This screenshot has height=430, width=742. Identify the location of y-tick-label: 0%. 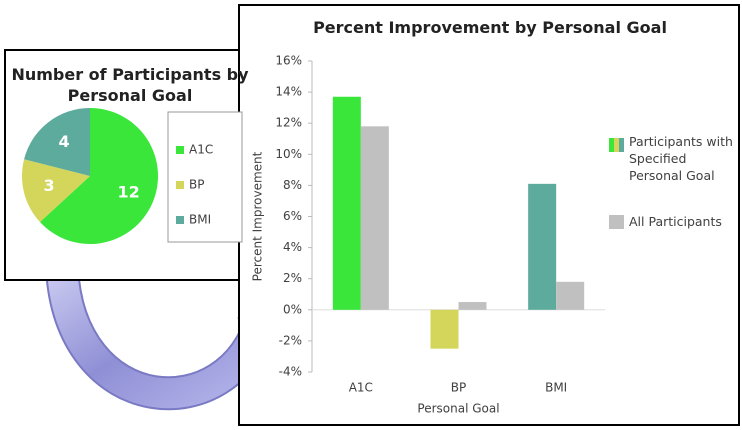
(292, 309).